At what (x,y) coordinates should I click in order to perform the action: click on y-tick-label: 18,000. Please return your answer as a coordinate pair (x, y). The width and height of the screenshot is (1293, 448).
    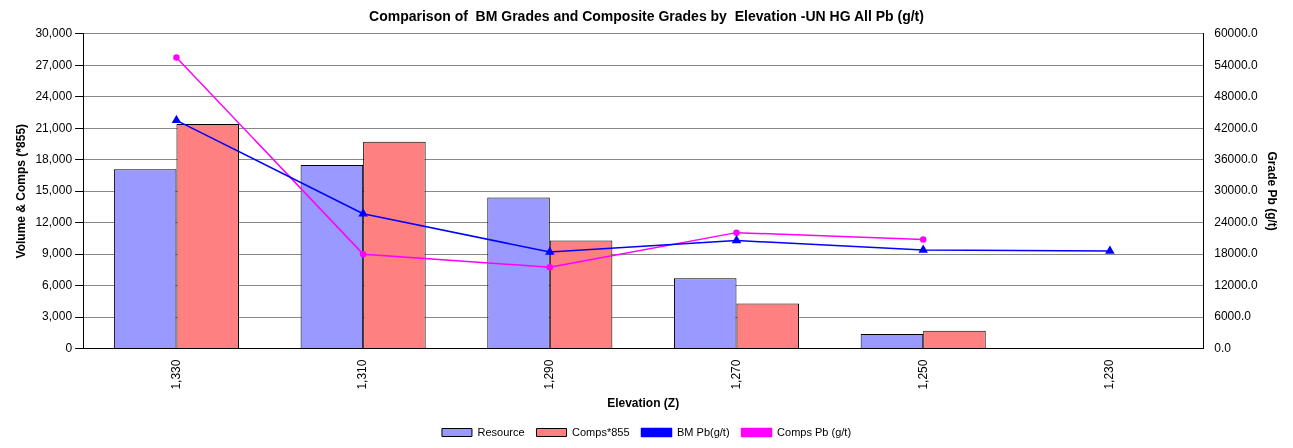
    Looking at the image, I should click on (54, 159).